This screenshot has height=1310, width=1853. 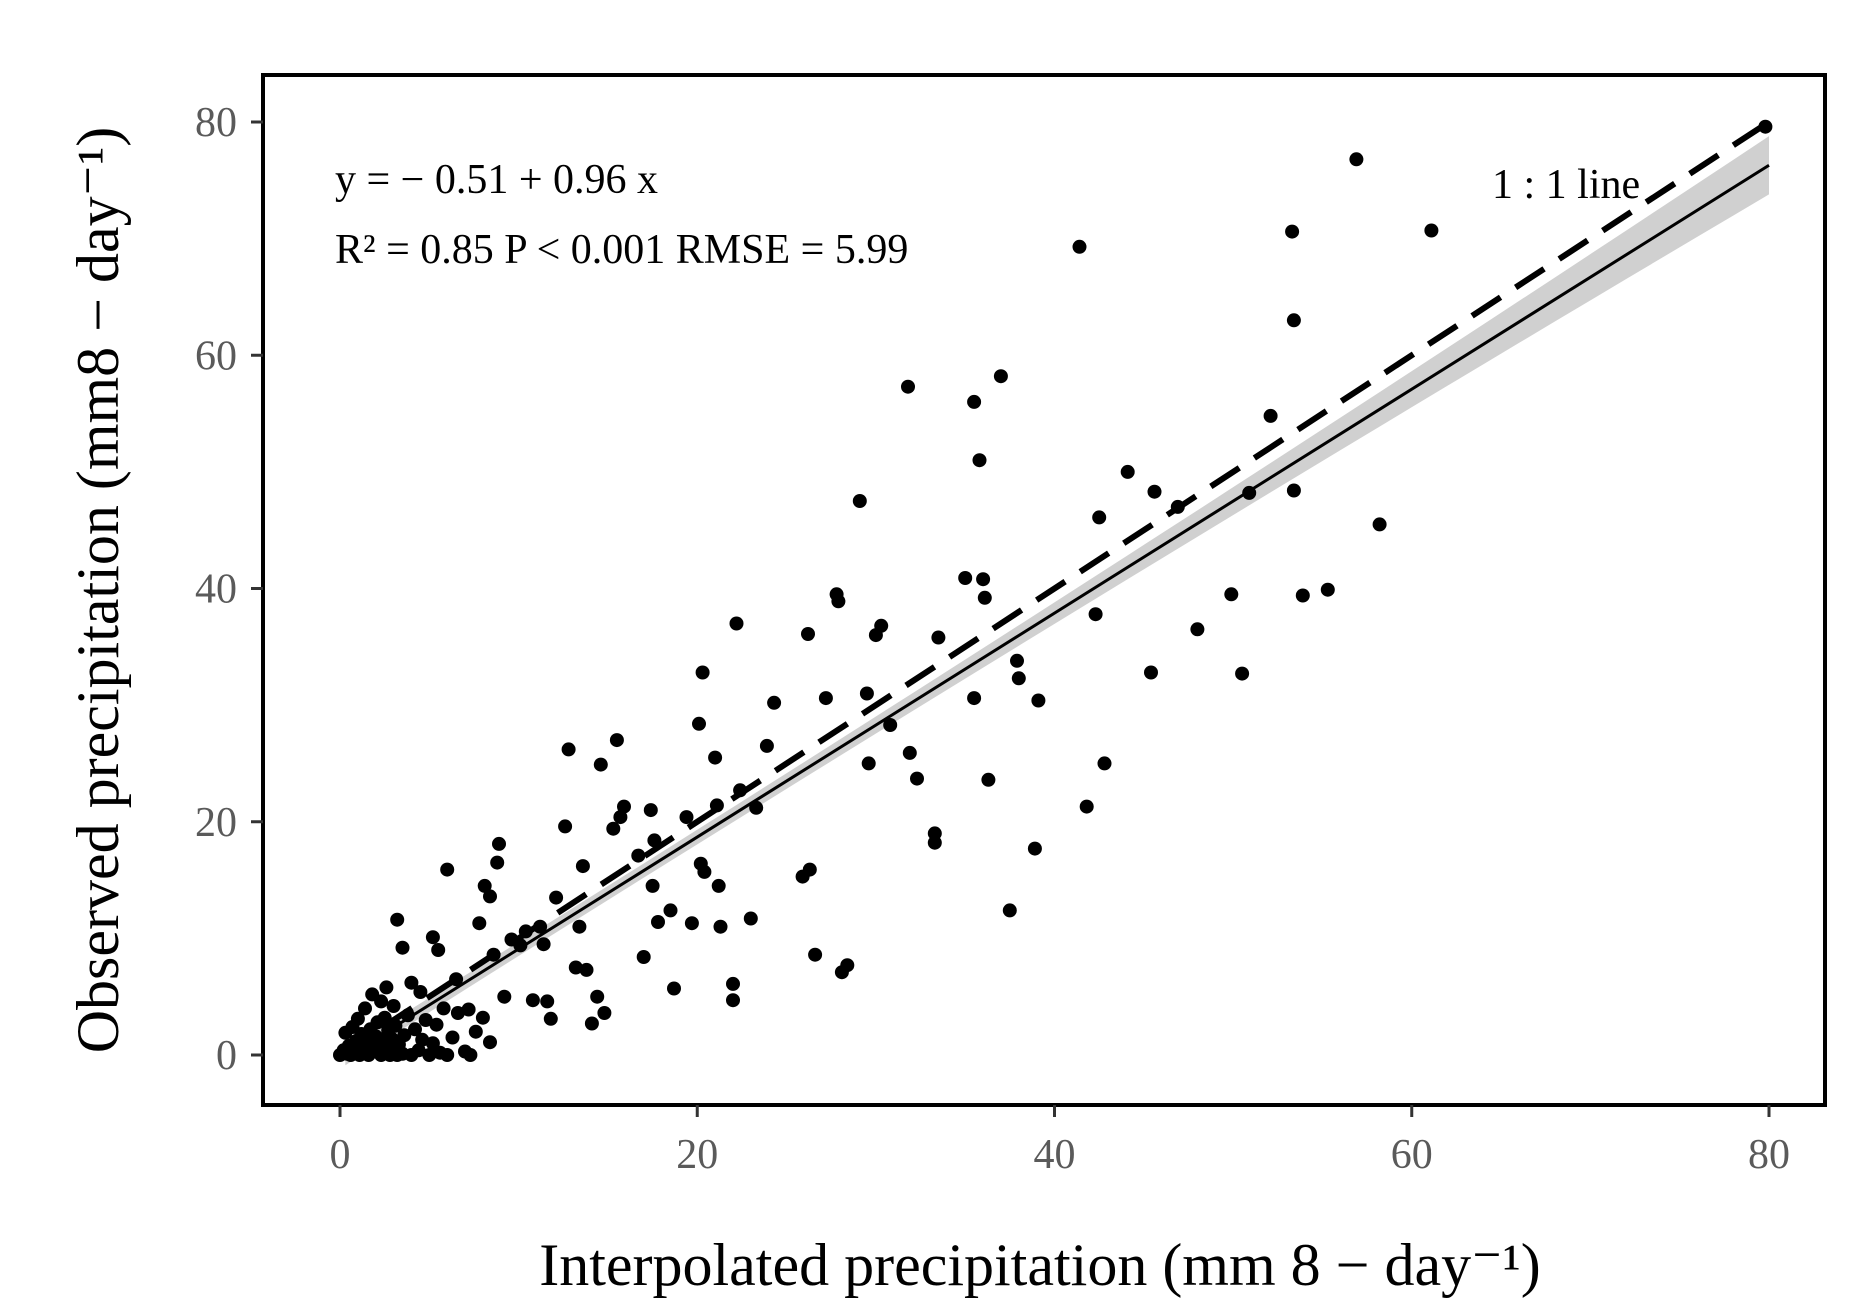 What do you see at coordinates (226, 1056) in the screenshot?
I see `y-tick-label: 0` at bounding box center [226, 1056].